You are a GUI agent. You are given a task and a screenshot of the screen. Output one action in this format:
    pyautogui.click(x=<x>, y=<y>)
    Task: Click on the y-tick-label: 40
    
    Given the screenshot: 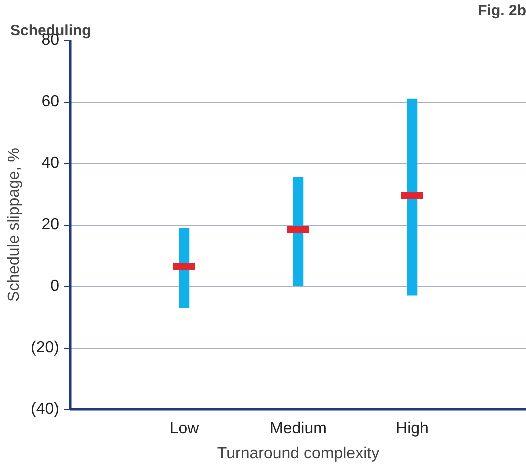 What is the action you would take?
    pyautogui.click(x=51, y=163)
    